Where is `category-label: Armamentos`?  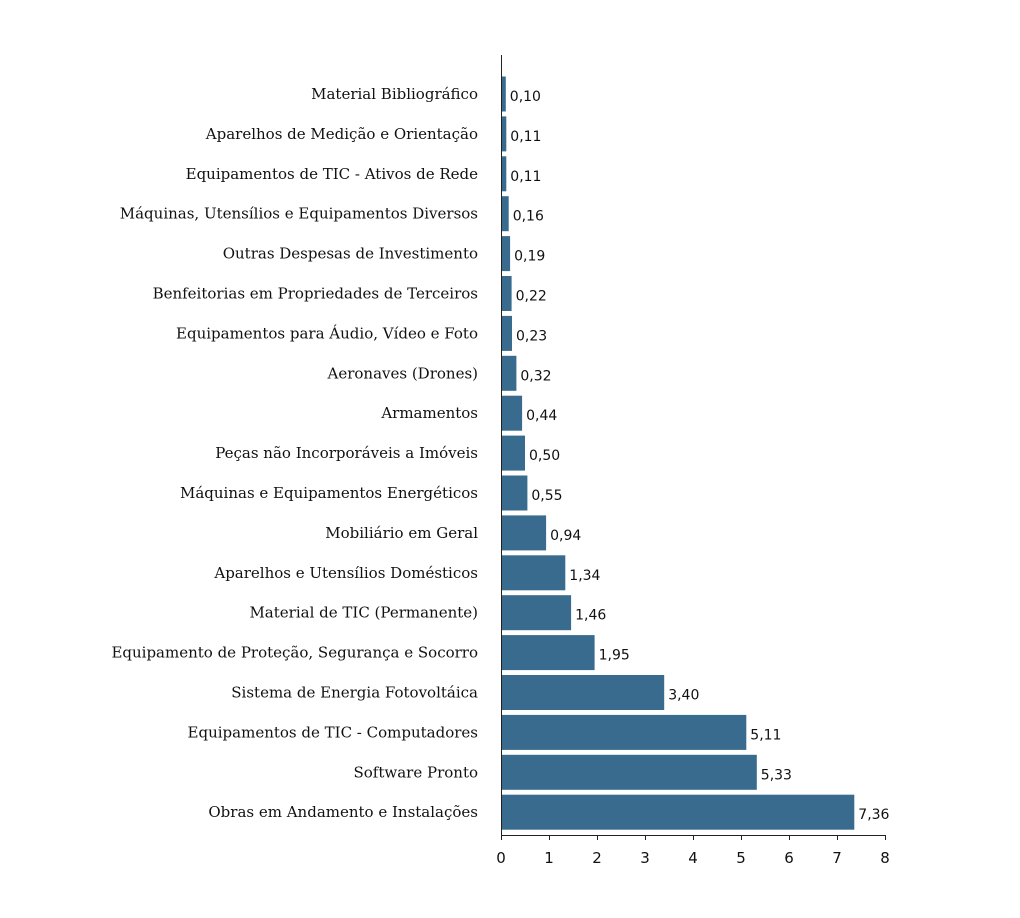 category-label: Armamentos is located at coordinates (429, 413).